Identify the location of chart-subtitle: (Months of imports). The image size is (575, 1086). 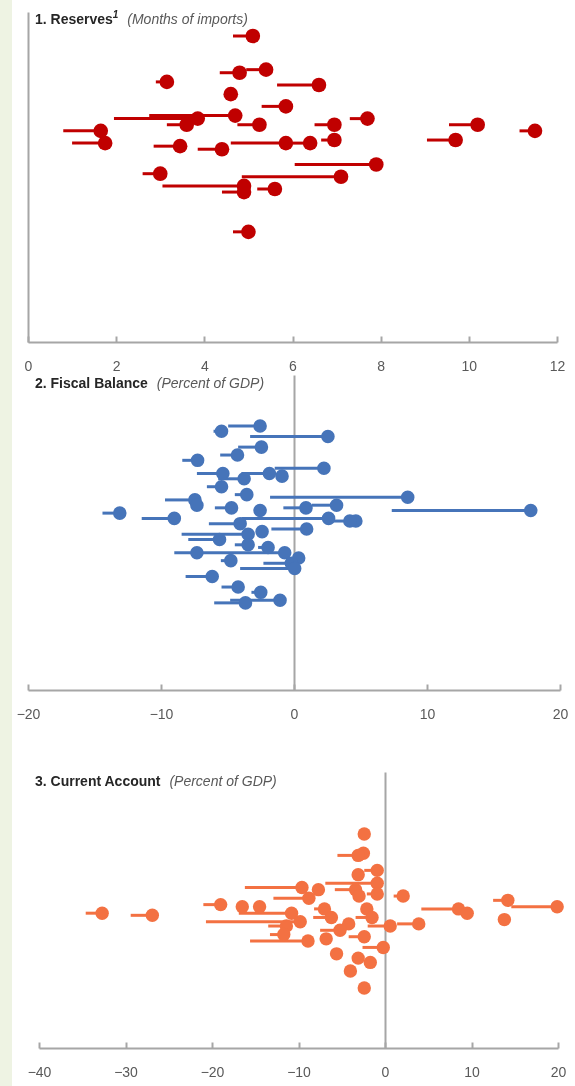
(187, 18).